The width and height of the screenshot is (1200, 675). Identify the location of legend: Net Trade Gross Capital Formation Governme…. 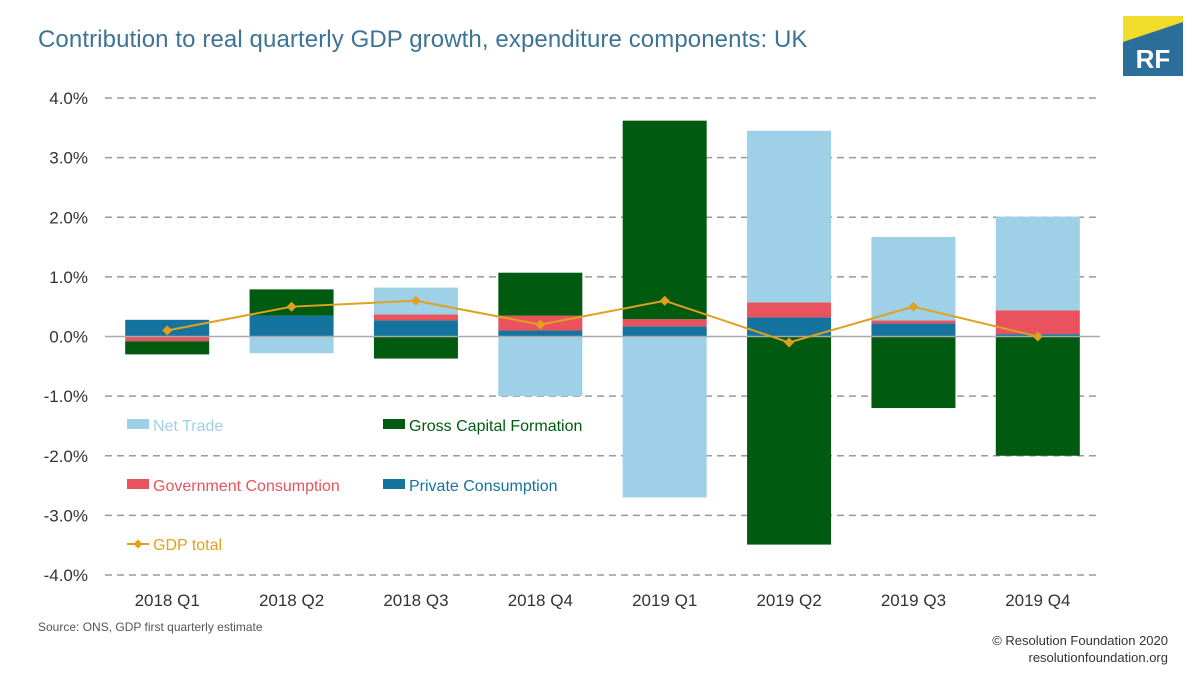
(354, 486).